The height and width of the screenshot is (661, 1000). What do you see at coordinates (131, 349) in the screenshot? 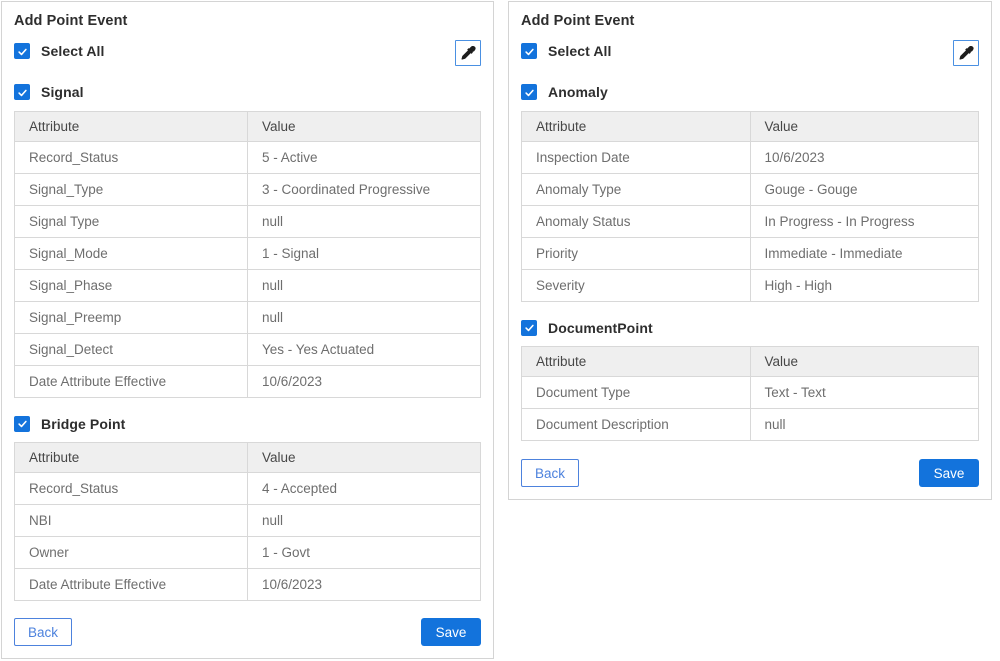
I see `attribute-cell: Signal_Detect` at bounding box center [131, 349].